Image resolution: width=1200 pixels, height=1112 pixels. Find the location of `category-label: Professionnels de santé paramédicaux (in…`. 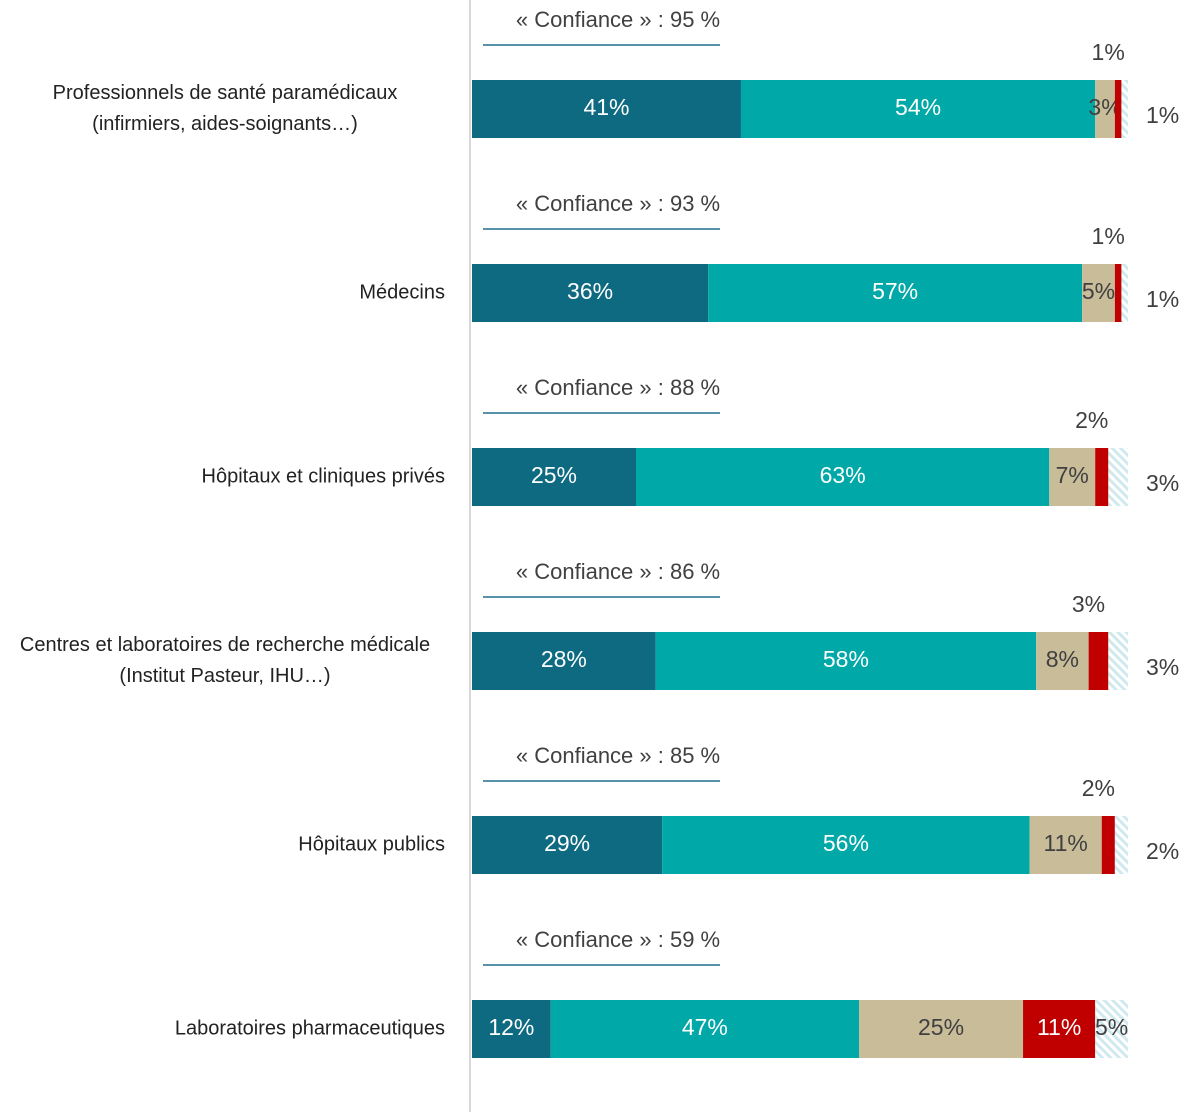

category-label: Professionnels de santé paramédicaux (in… is located at coordinates (225, 108).